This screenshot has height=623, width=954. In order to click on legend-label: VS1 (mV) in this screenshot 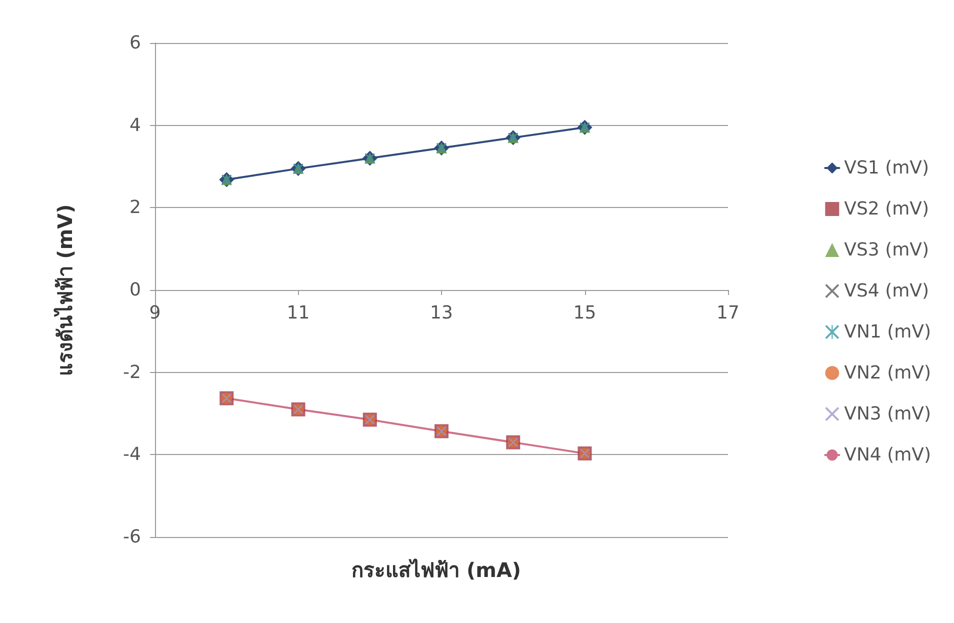, I will do `click(886, 168)`.